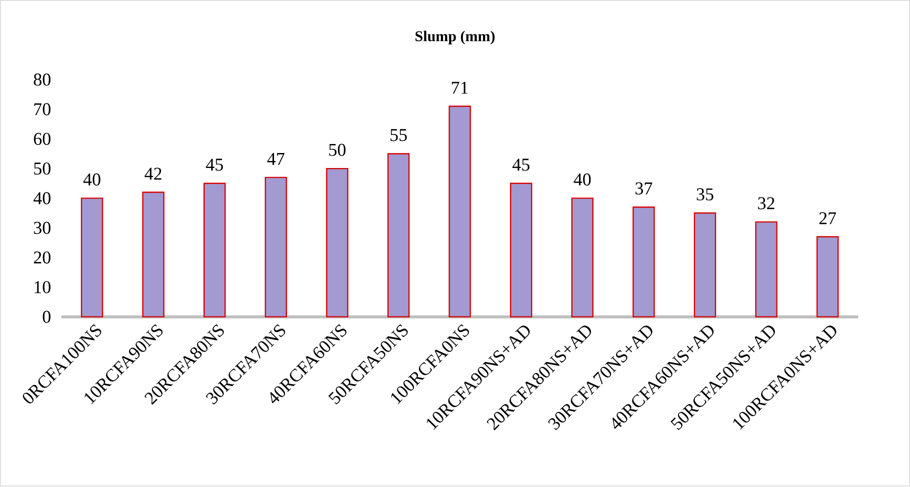 The image size is (910, 487). Describe the element at coordinates (153, 174) in the screenshot. I see `data-label: 42` at that location.